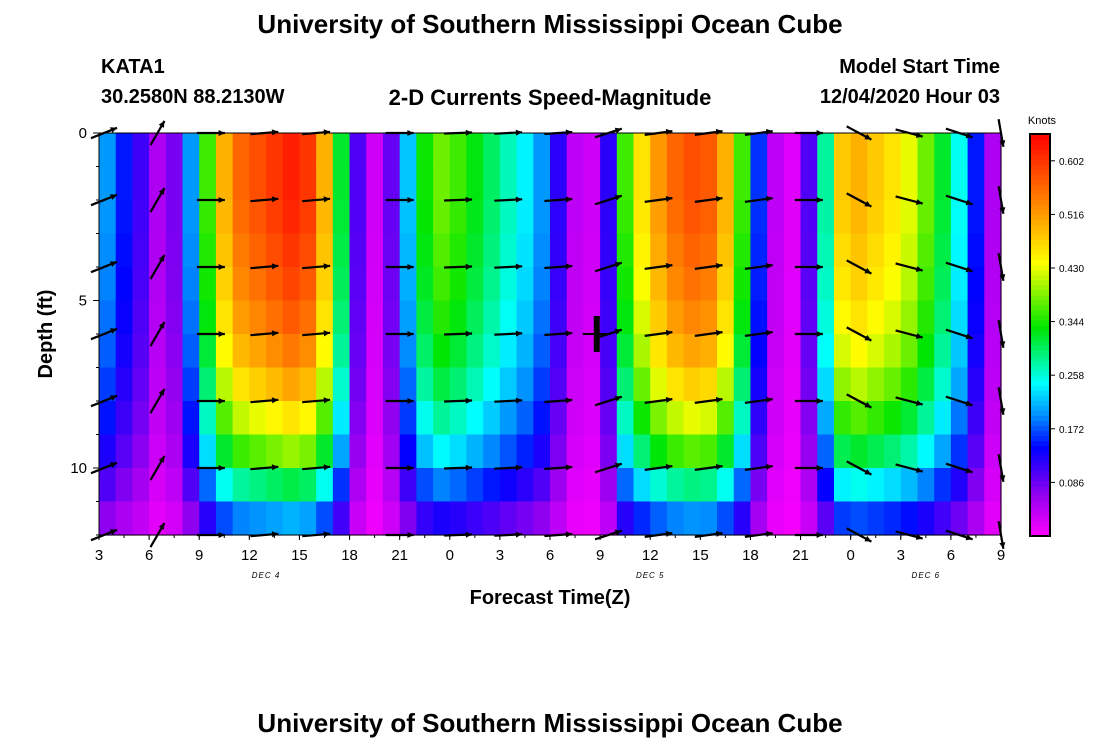  What do you see at coordinates (299, 555) in the screenshot?
I see `x-tick-label: 15` at bounding box center [299, 555].